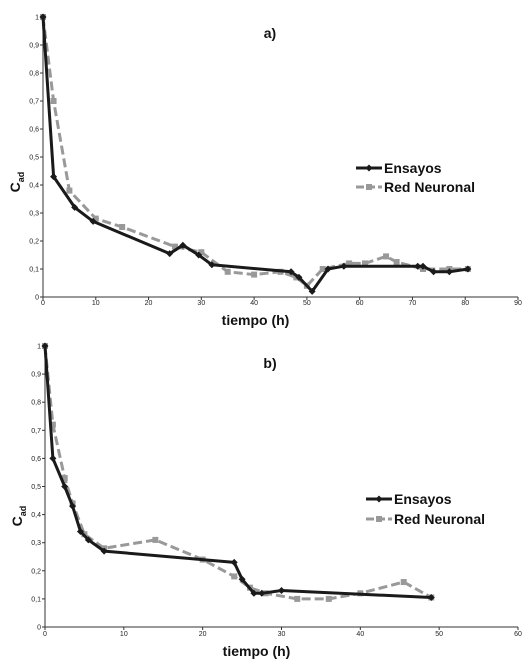  Describe the element at coordinates (257, 651) in the screenshot. I see `x-axis-title: tiempo (h)` at that location.